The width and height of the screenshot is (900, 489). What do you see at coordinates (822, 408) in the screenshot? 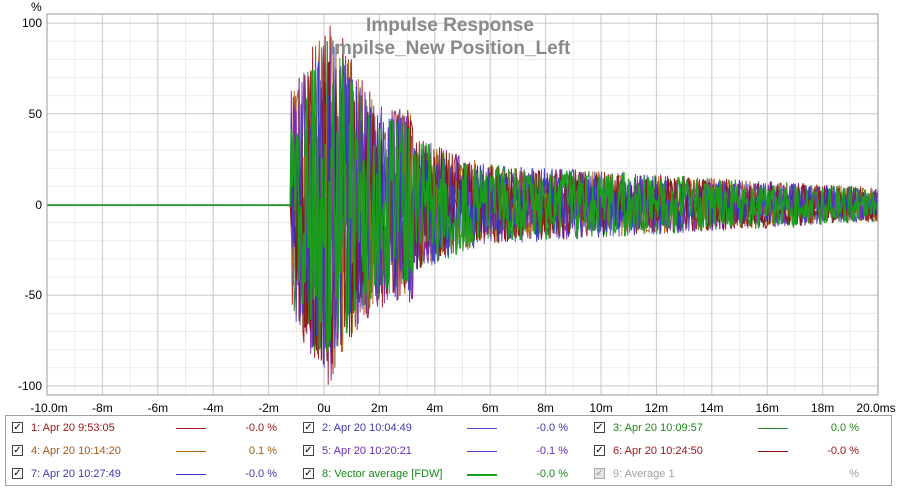
I see `x-tick-label: 18m` at bounding box center [822, 408].